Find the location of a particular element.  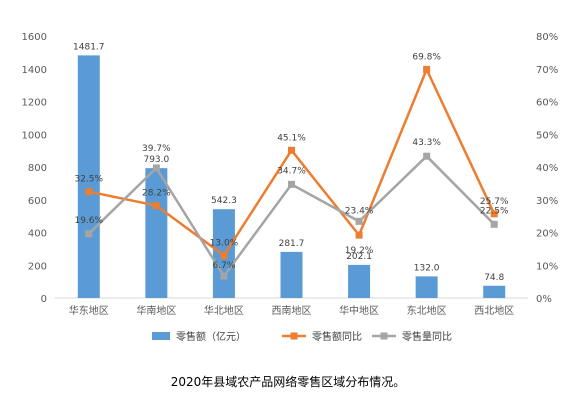

bar-data-label: 202.1 is located at coordinates (359, 257).